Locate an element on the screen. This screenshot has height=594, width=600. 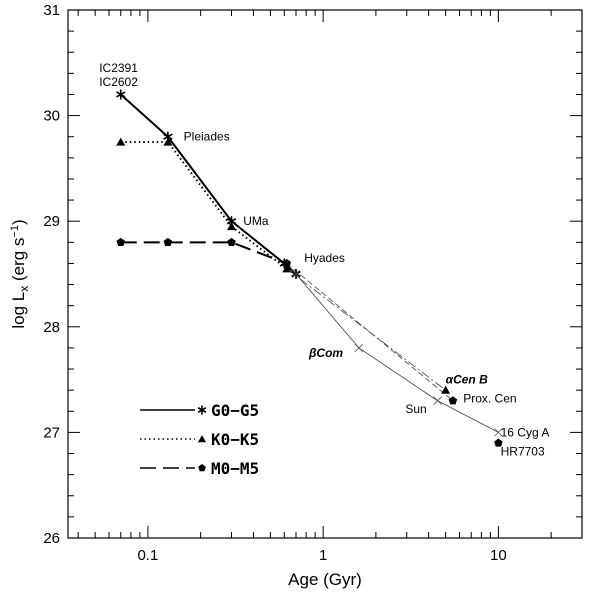
annotation-label: Hyades is located at coordinates (324, 258).